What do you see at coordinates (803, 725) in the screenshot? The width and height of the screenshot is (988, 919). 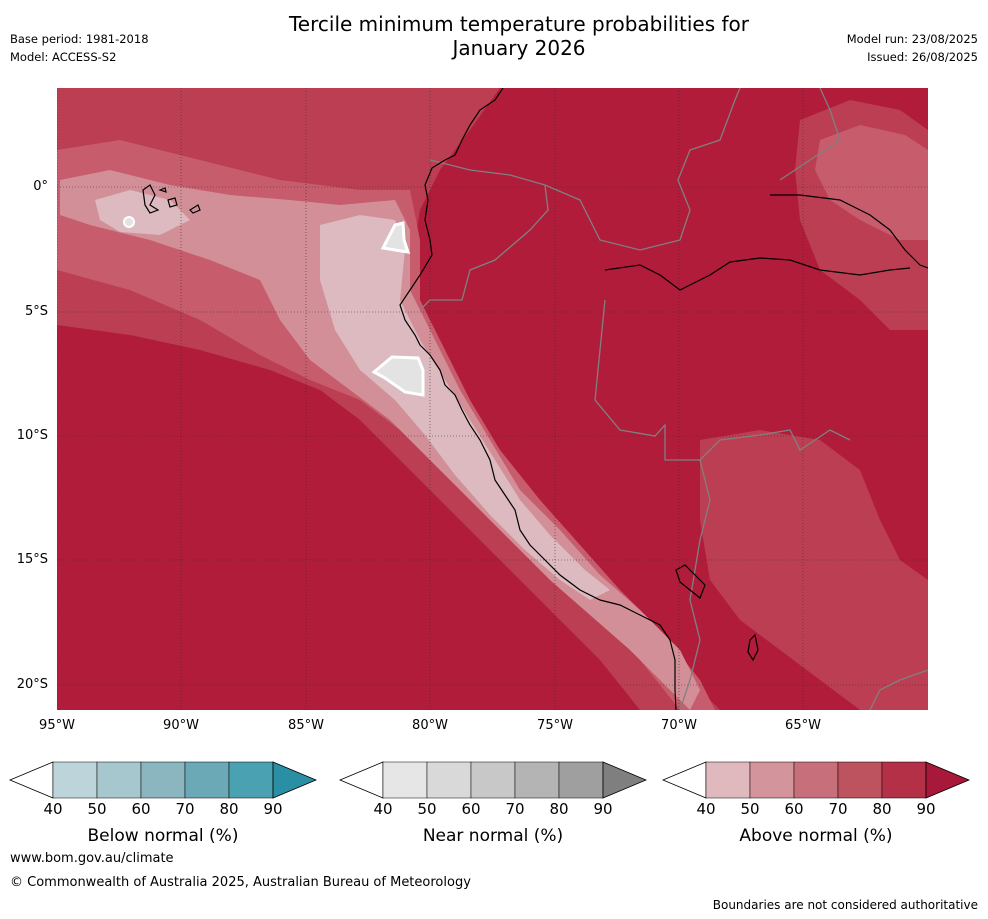 I see `lon-label-65w: 65°W` at bounding box center [803, 725].